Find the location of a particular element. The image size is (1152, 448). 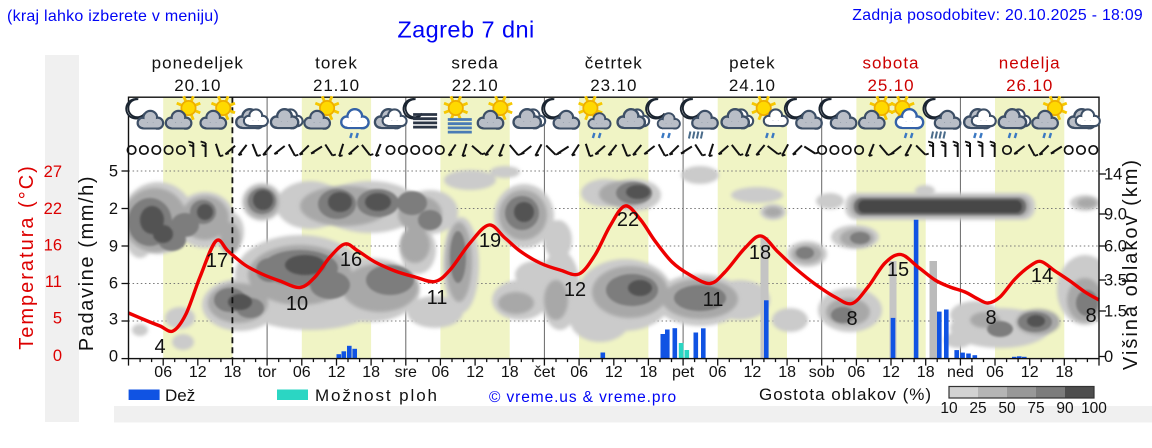

svg-text: nedelja is located at coordinates (1030, 63).